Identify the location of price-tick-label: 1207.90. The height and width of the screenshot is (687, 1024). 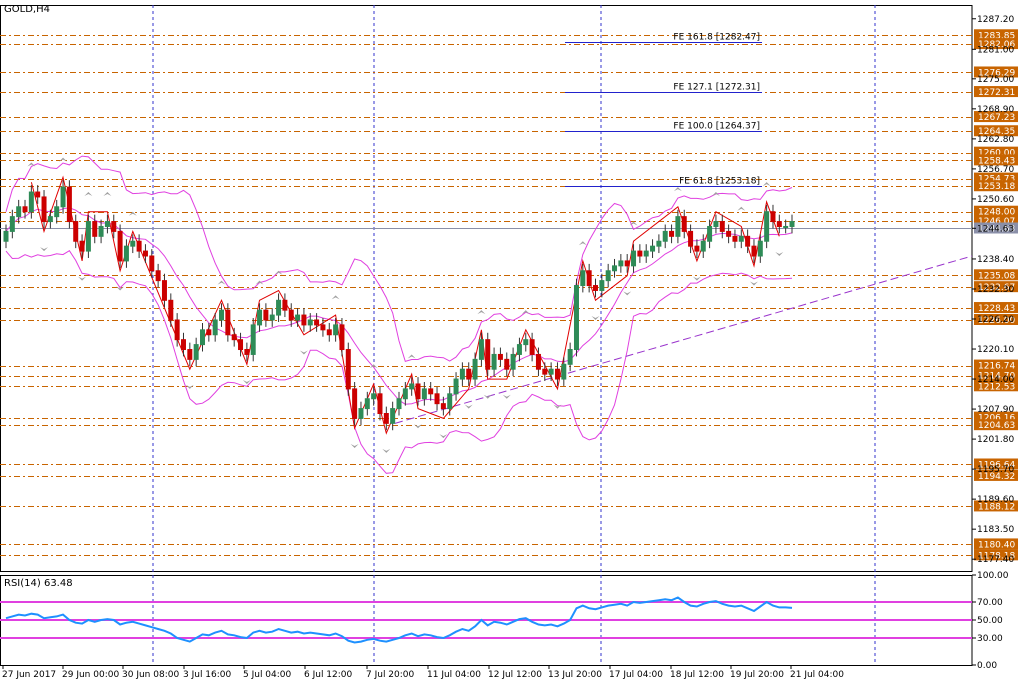
(995, 410).